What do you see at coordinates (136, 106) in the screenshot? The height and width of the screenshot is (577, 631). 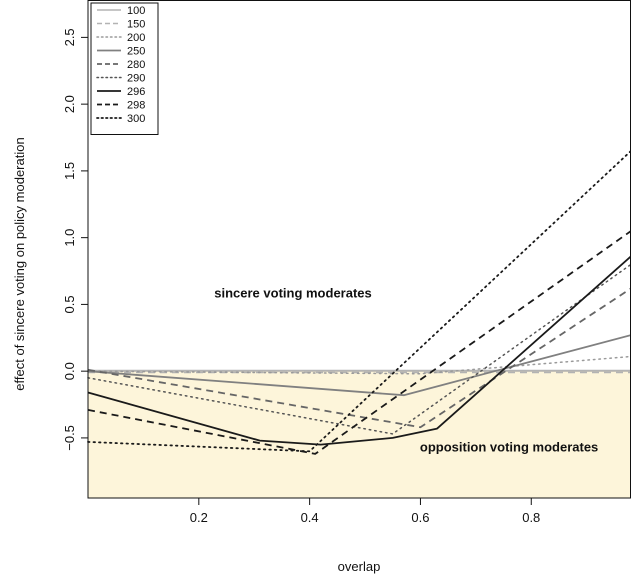 I see `legend-label: 298` at bounding box center [136, 106].